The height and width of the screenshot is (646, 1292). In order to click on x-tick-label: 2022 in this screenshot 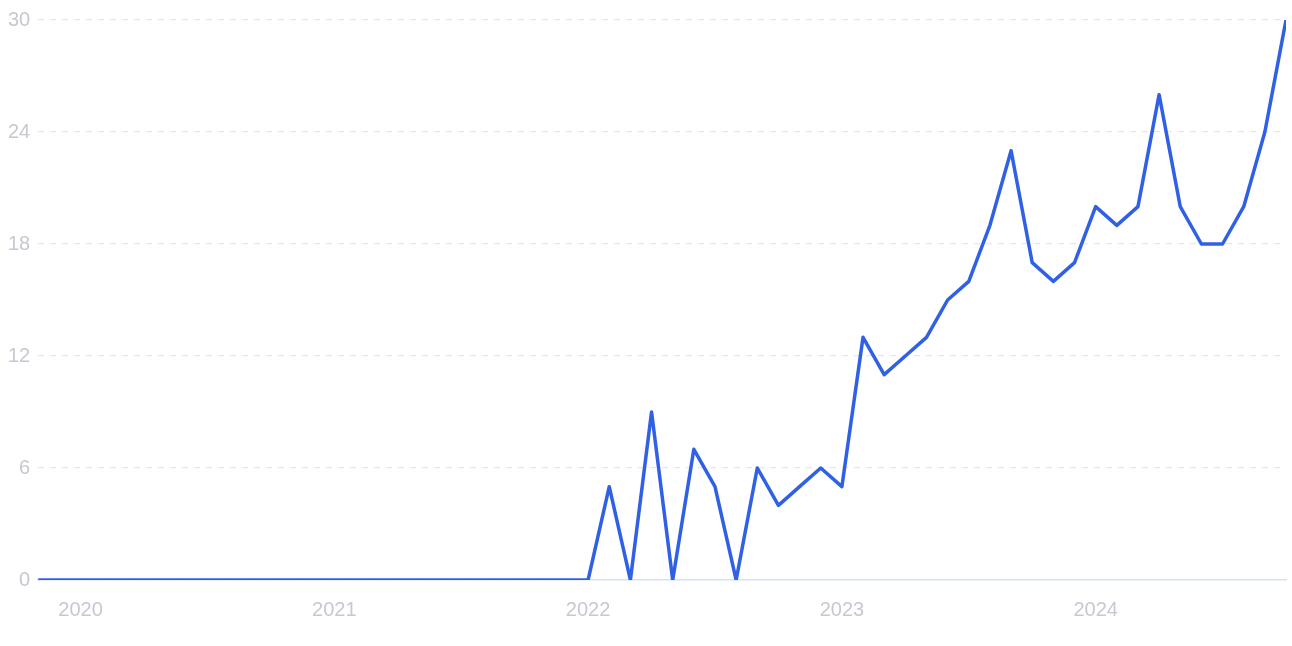, I will do `click(588, 608)`.